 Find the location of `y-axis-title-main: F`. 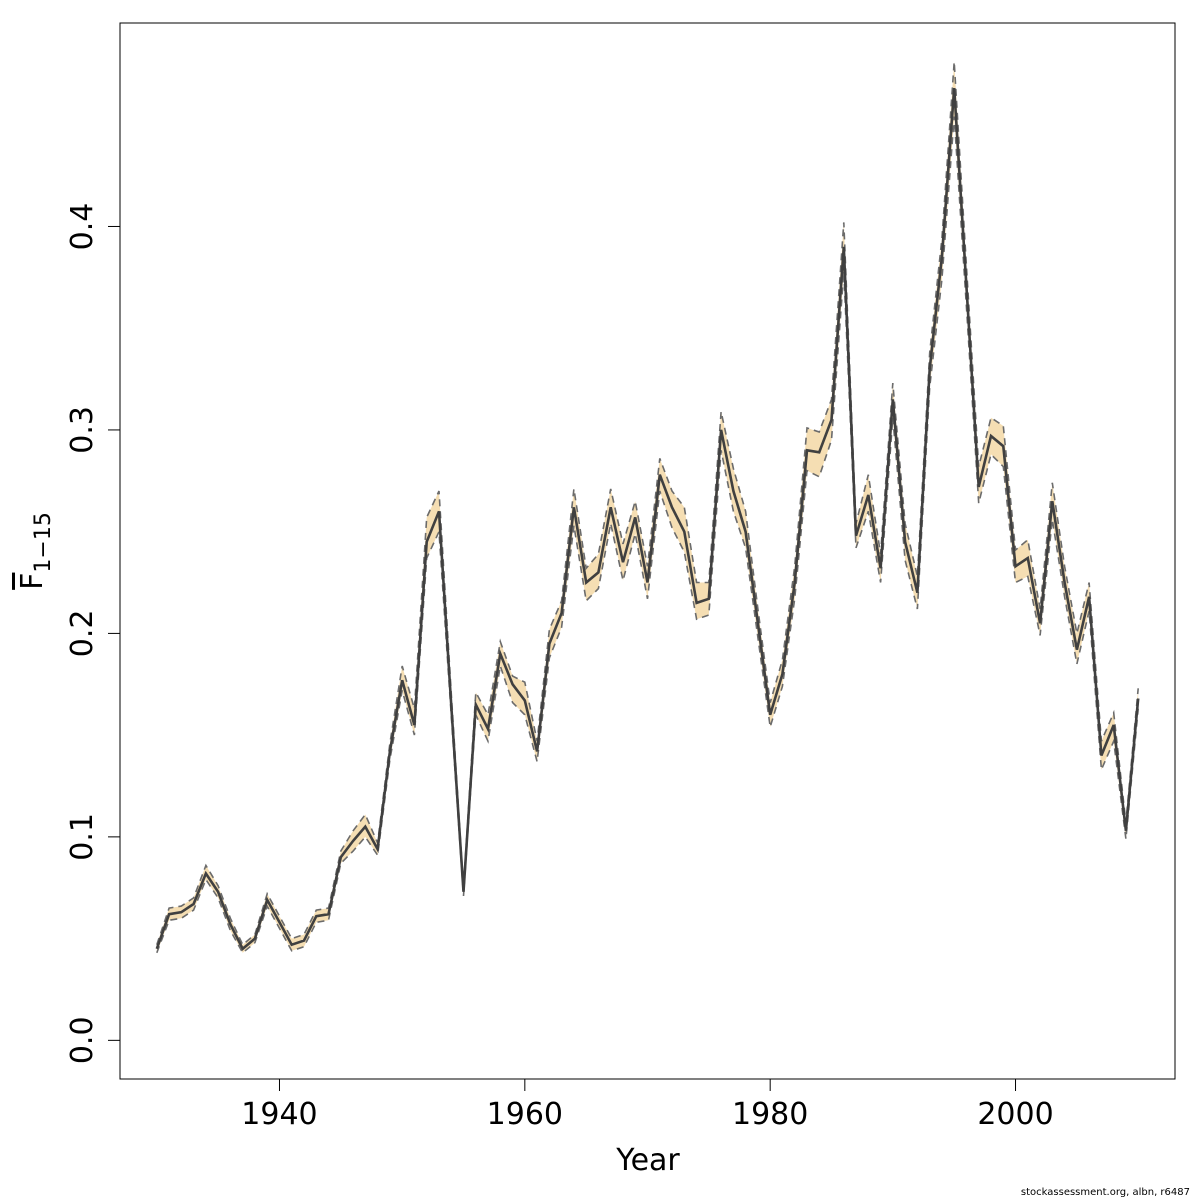

y-axis-title-main: F is located at coordinates (32, 581).